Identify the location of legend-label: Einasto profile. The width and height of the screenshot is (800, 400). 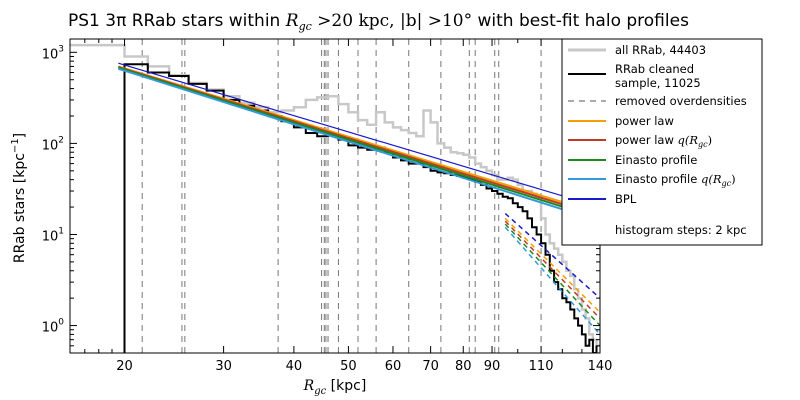
(656, 160).